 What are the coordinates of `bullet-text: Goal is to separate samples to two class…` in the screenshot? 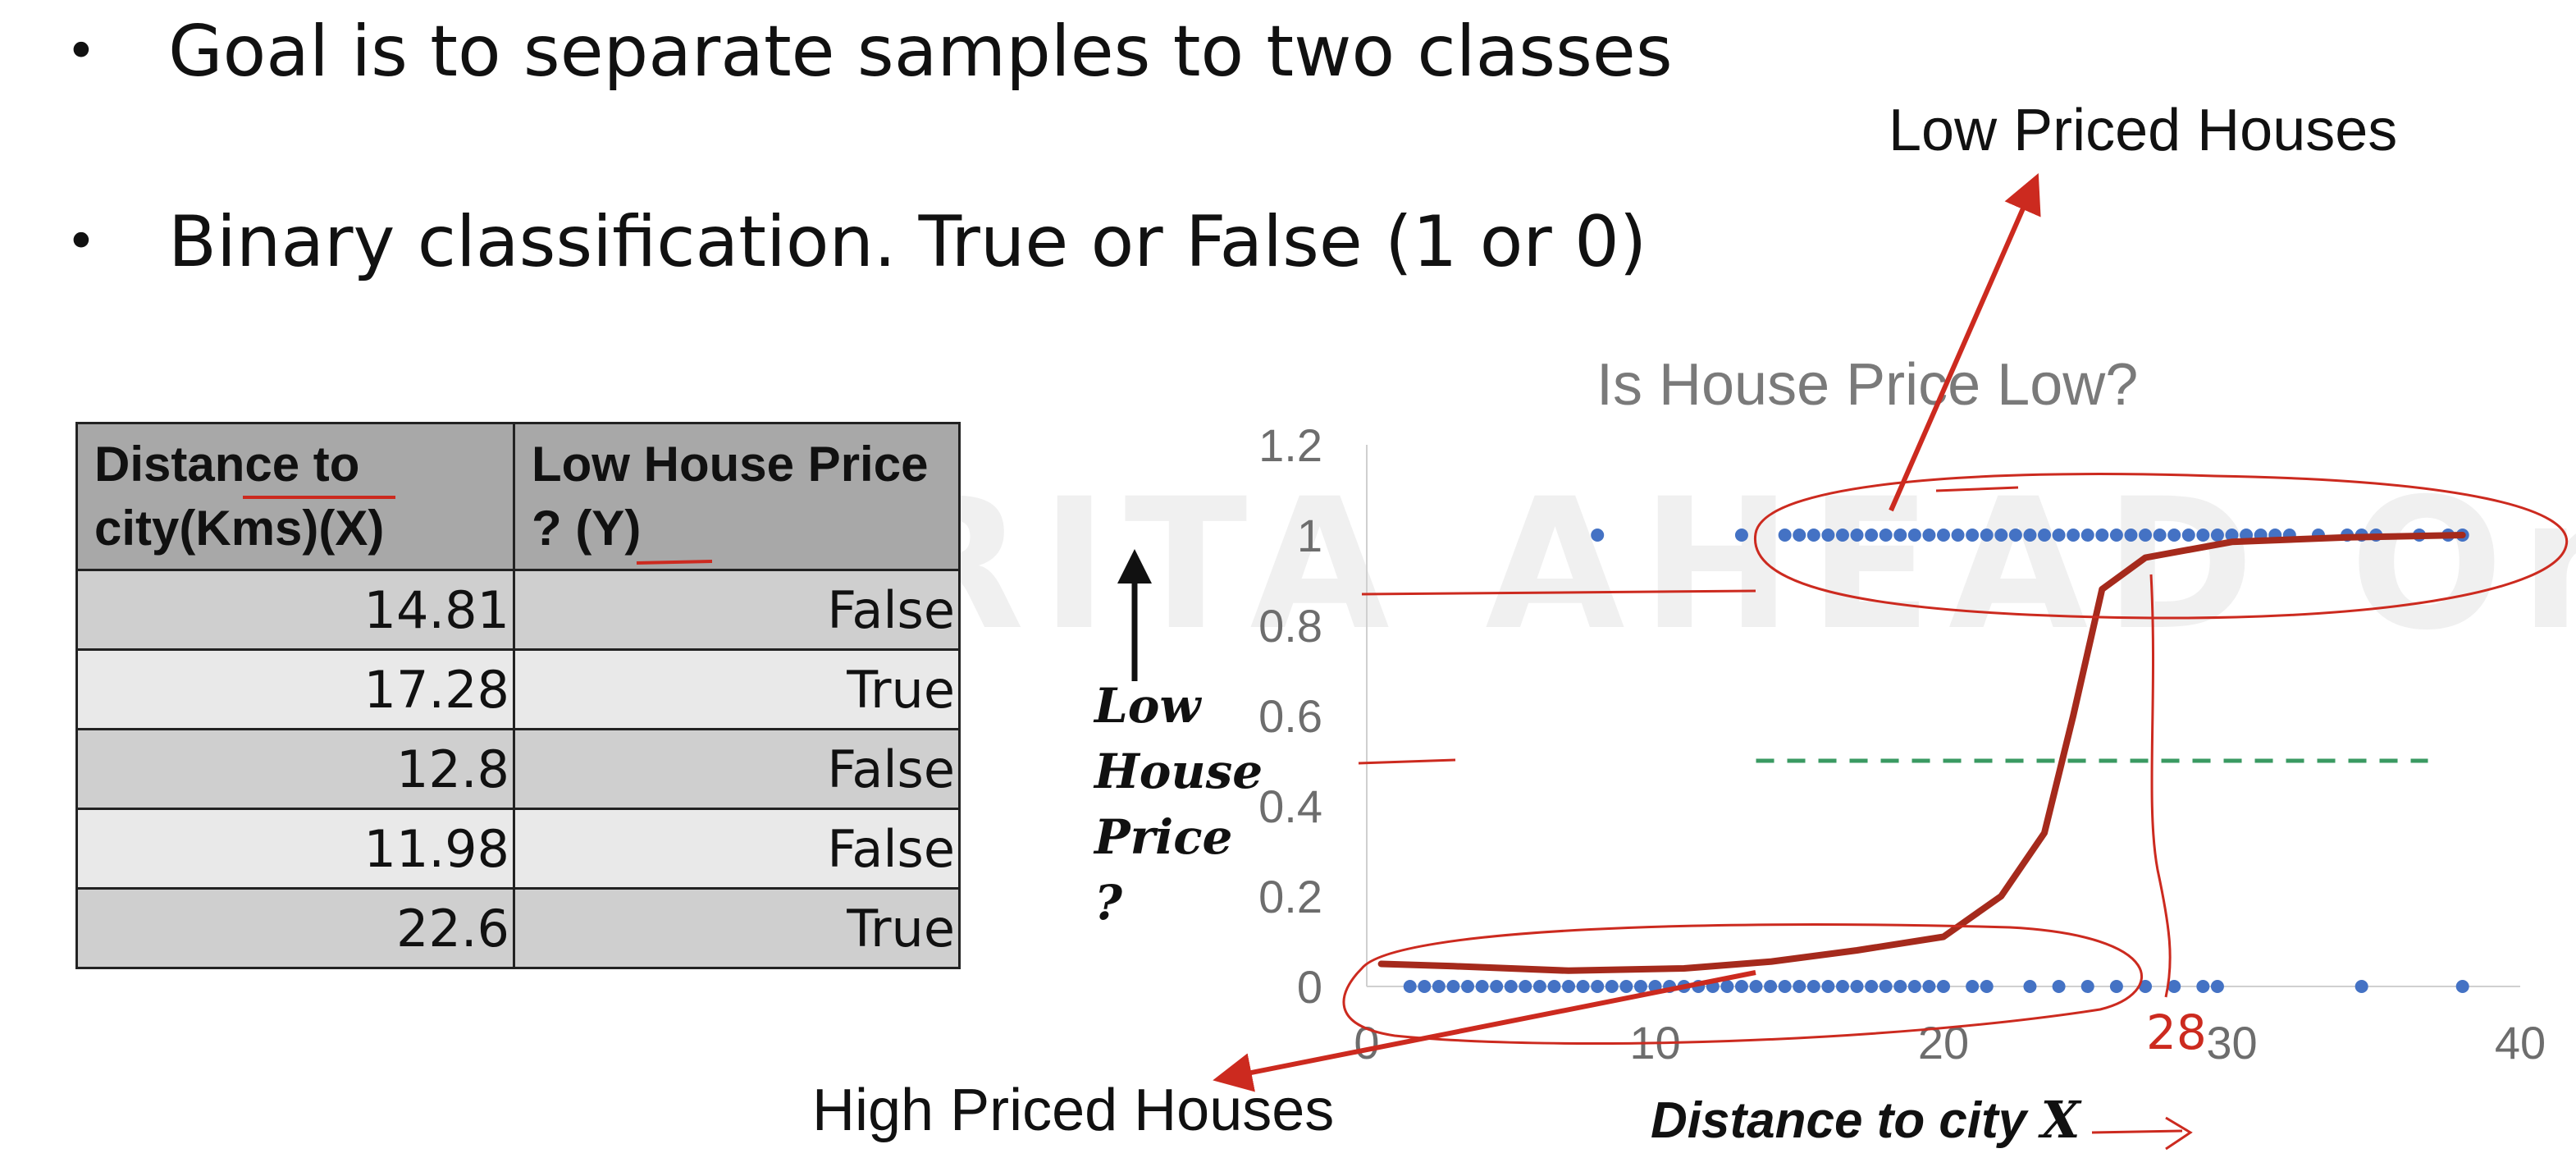 It's located at (921, 52).